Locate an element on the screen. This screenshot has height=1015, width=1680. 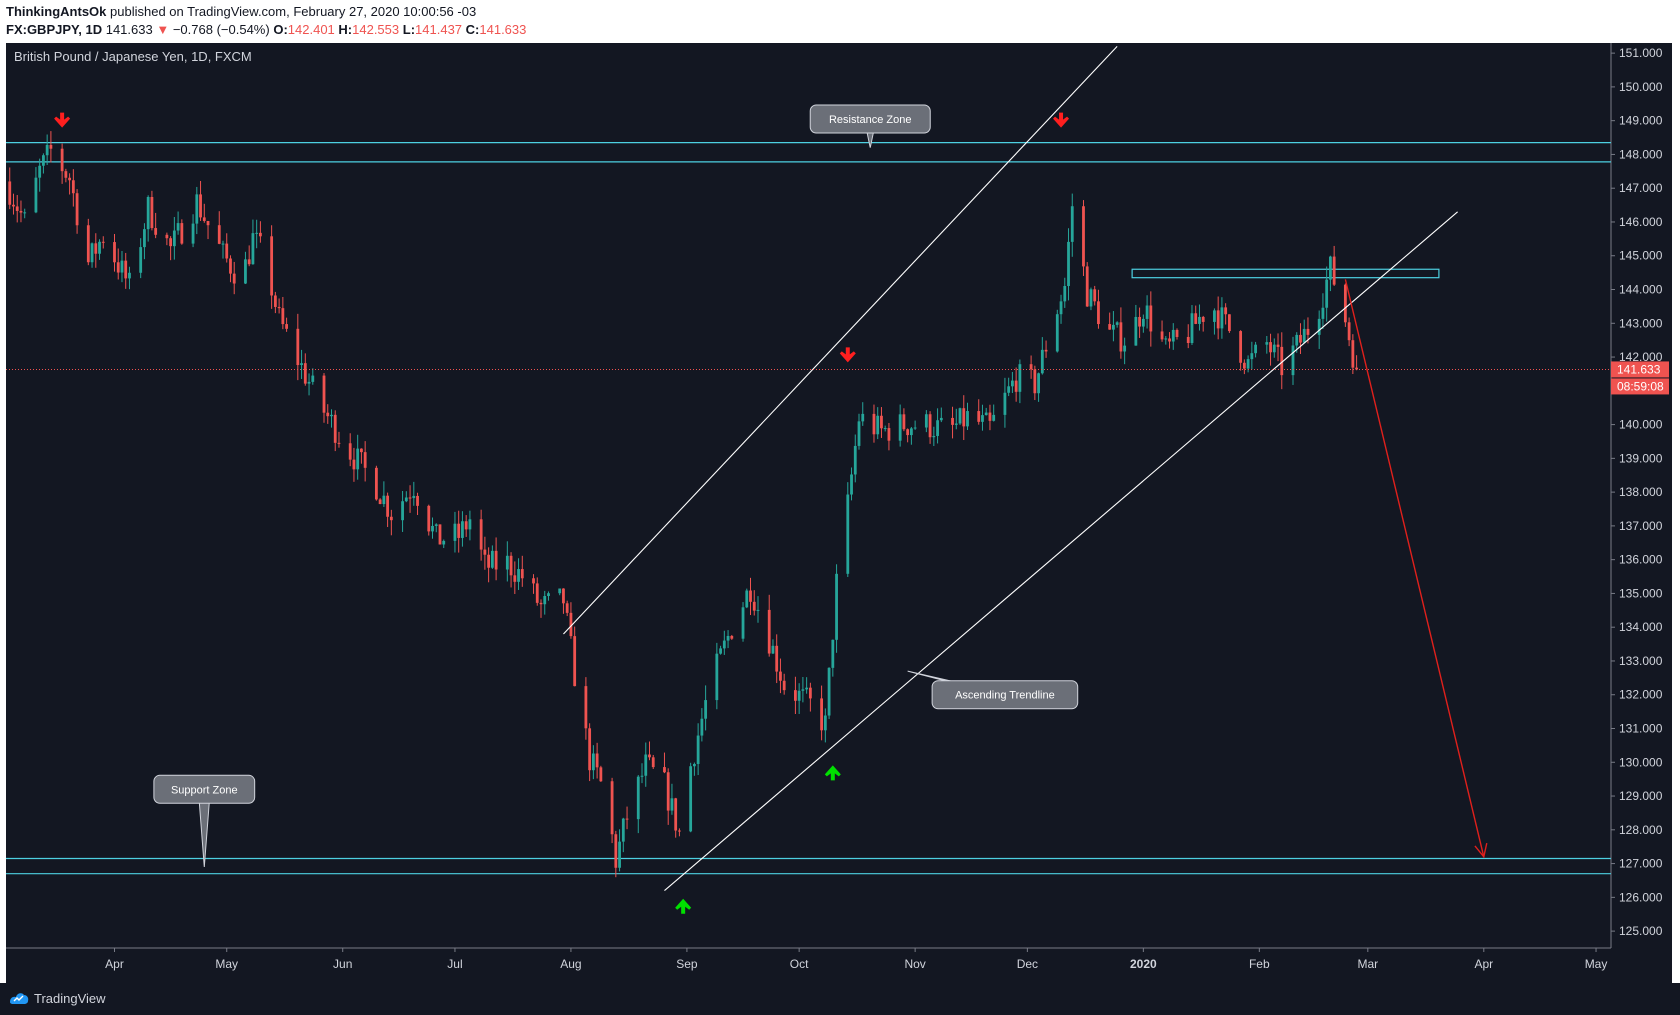
price-tick-label: 145.000 is located at coordinates (1641, 256).